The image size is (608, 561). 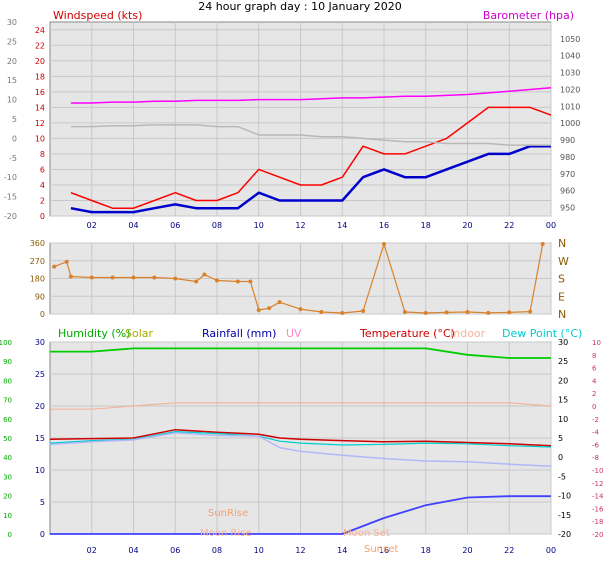 I want to click on legend-uv: UV, so click(x=294, y=333).